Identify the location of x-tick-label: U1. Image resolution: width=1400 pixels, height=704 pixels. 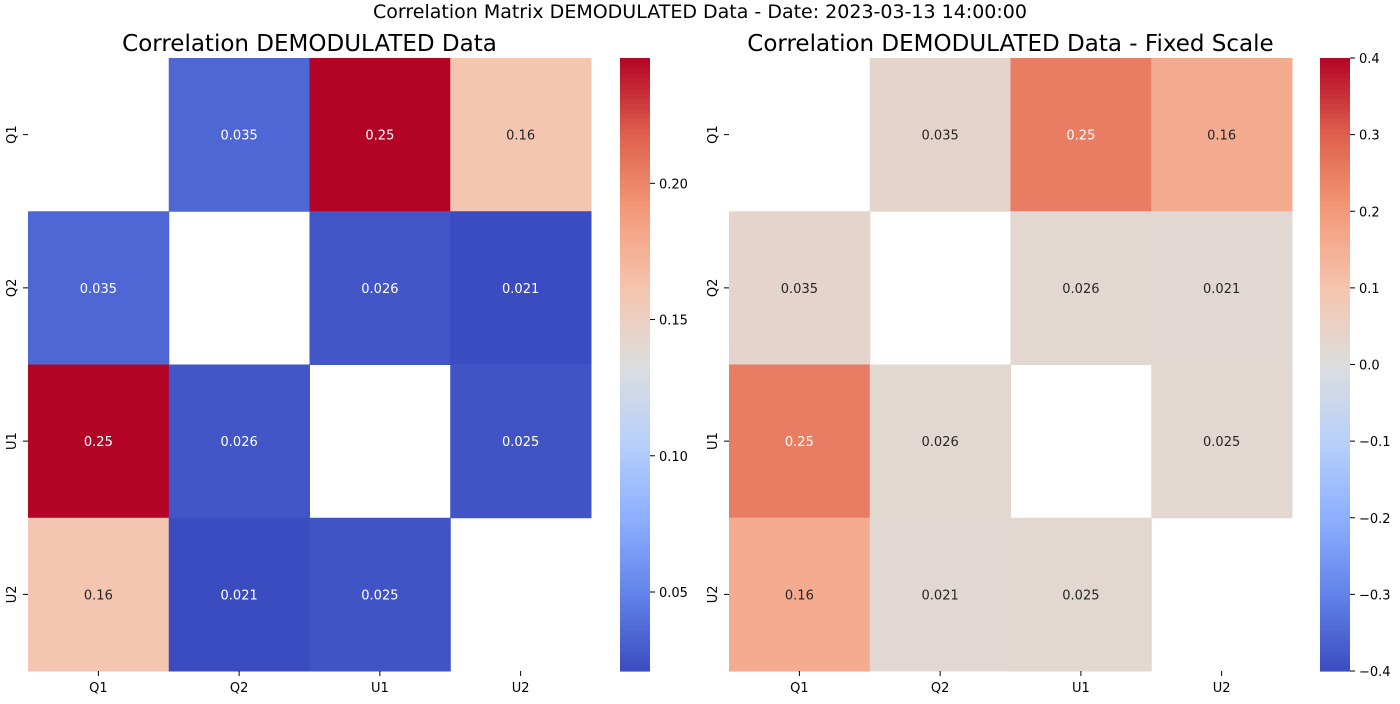
(1081, 688).